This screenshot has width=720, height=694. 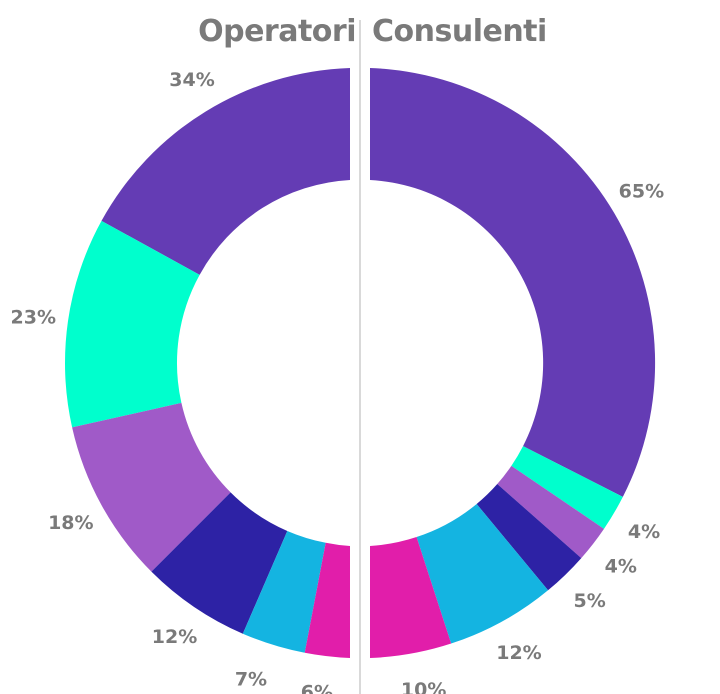 What do you see at coordinates (70, 523) in the screenshot?
I see `operatori-label-3: 18%` at bounding box center [70, 523].